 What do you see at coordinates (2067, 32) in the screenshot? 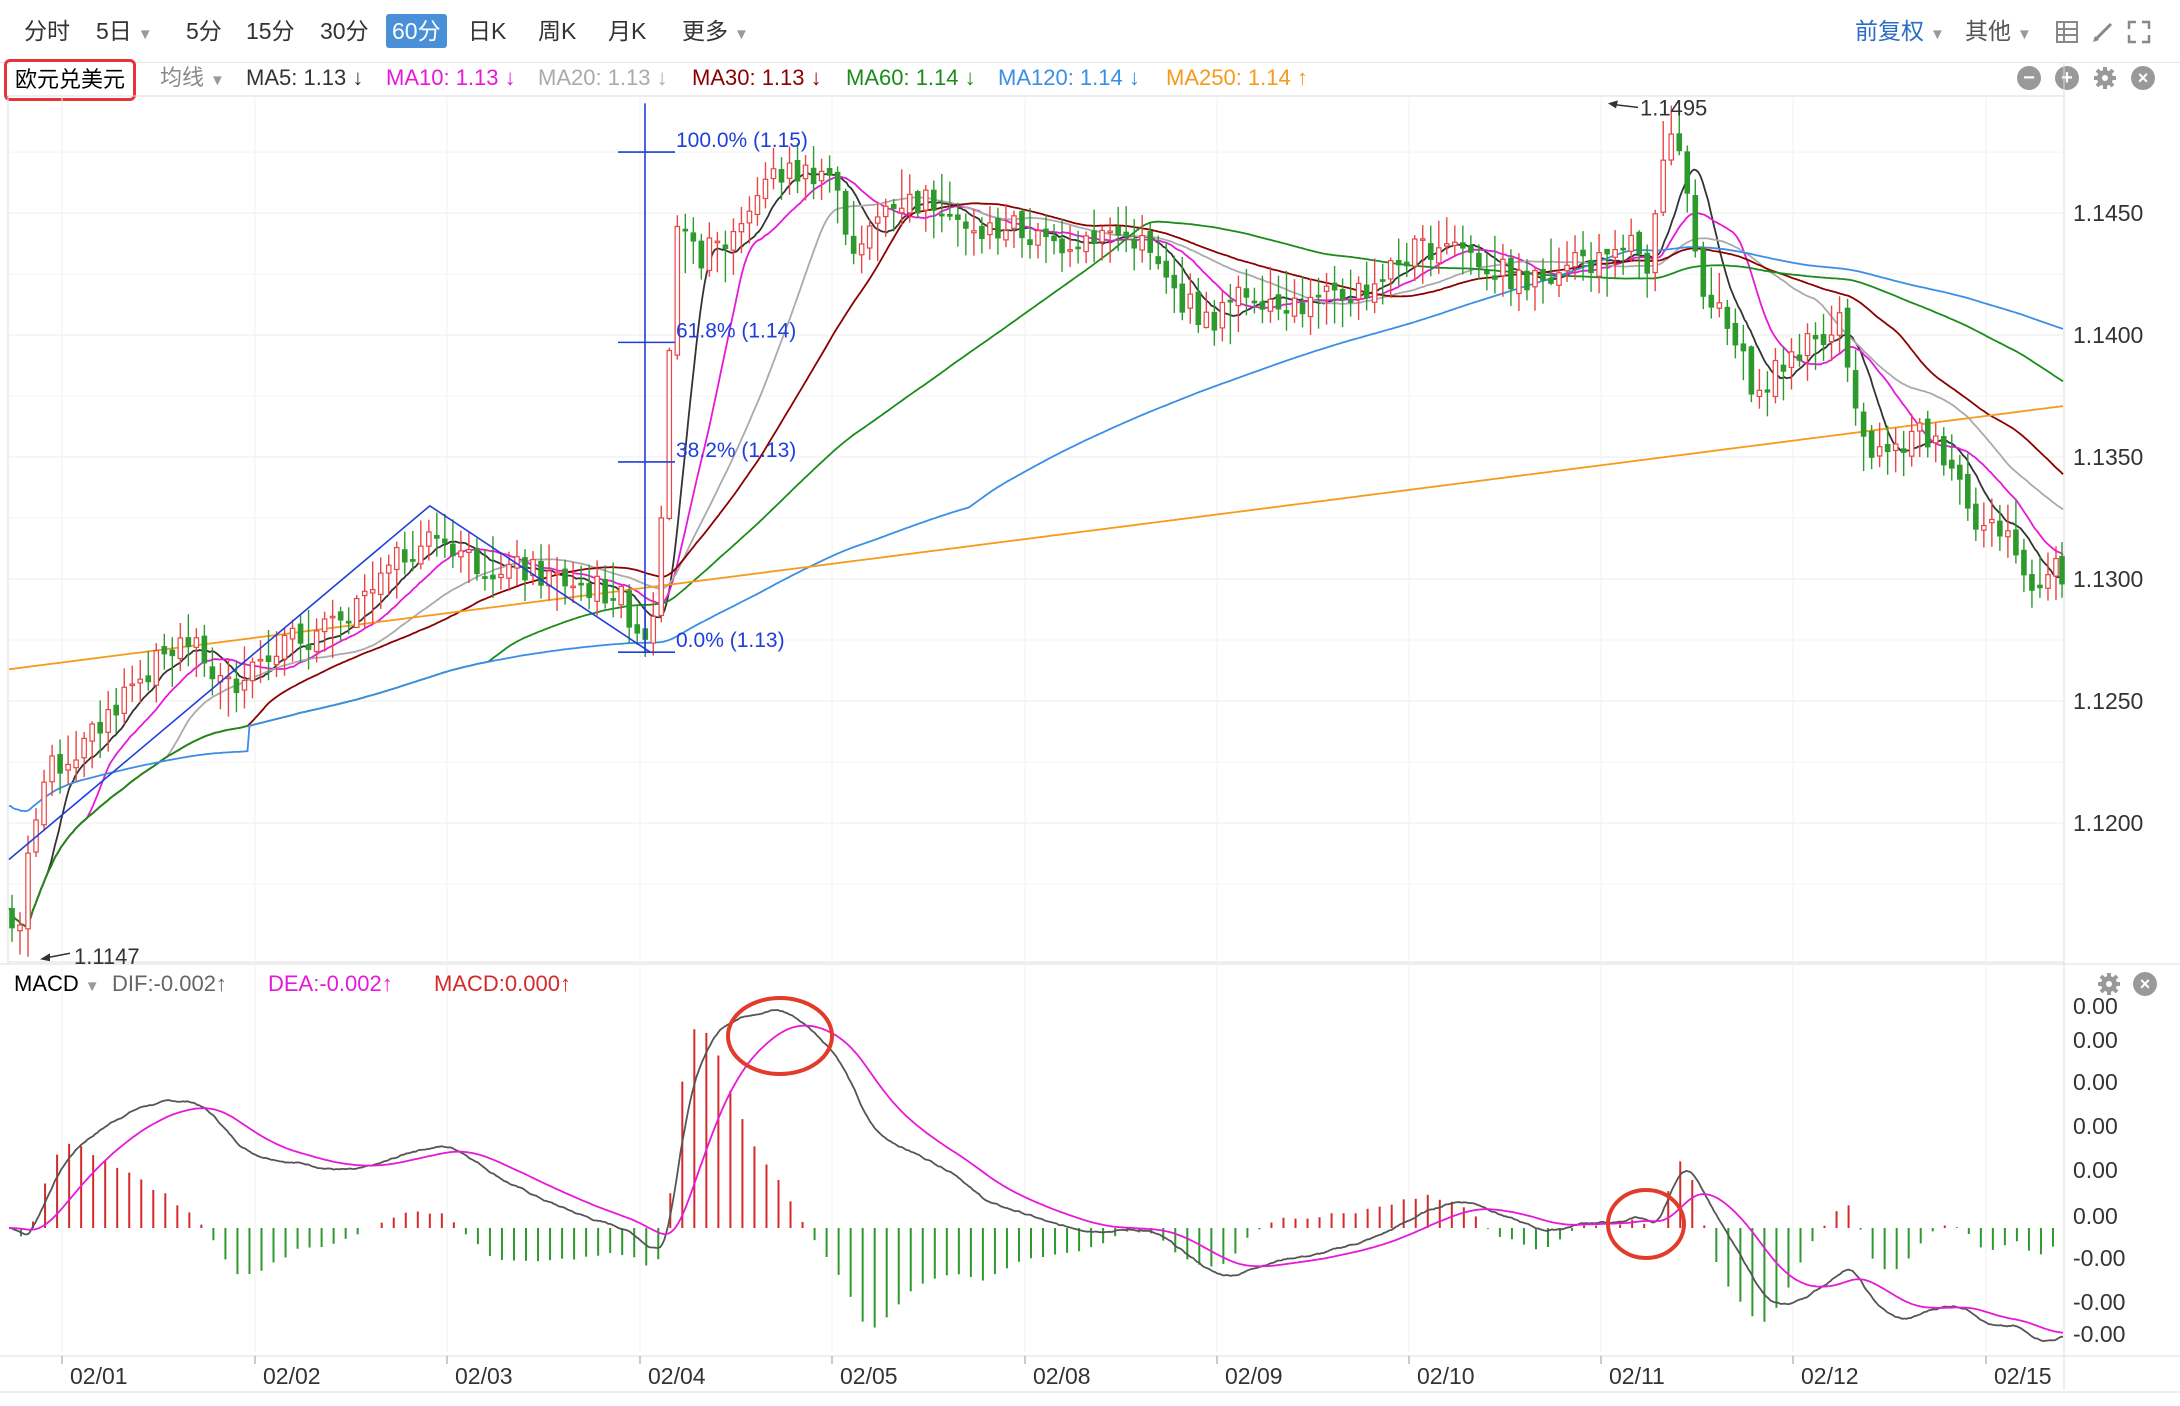
I see `grid-icon` at bounding box center [2067, 32].